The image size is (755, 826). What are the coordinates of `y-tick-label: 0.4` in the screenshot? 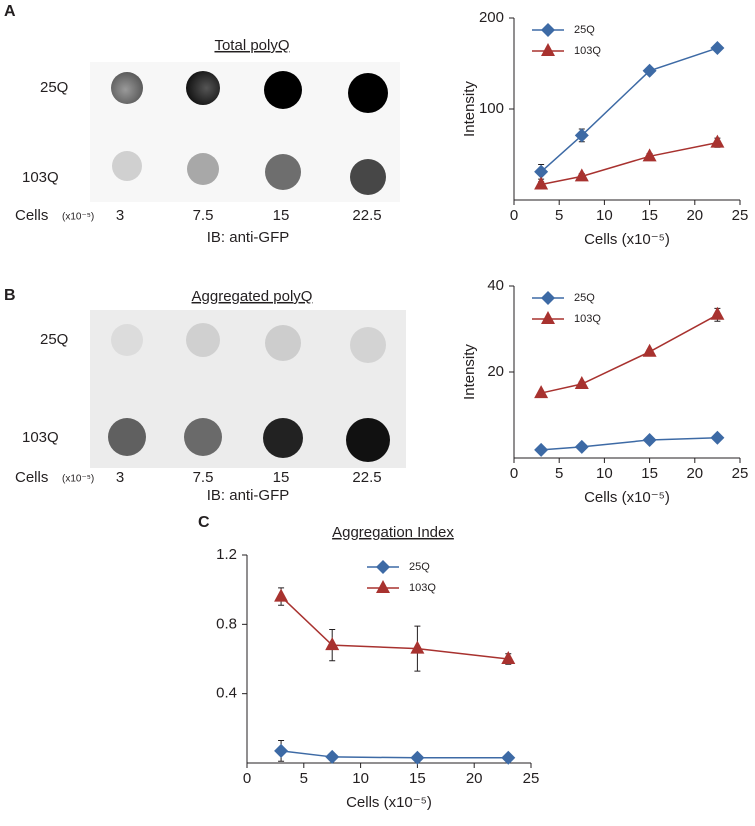 It's located at (226, 693).